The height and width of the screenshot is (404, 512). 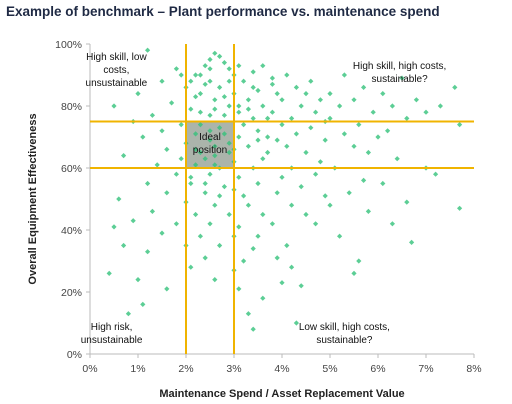 I want to click on y-tick-label: 40%, so click(x=71, y=231).